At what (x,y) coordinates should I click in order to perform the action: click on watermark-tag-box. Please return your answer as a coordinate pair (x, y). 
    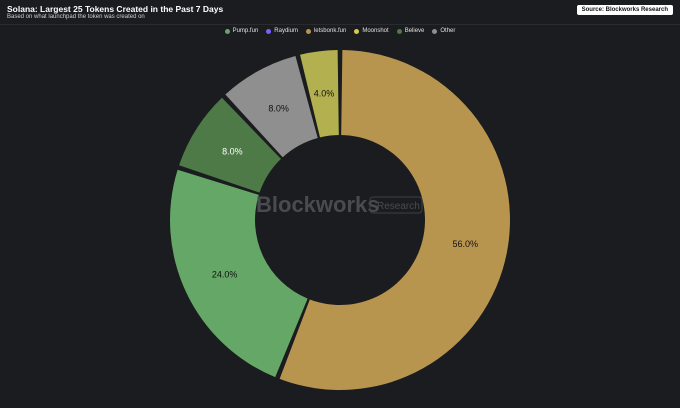
    Looking at the image, I should click on (396, 205).